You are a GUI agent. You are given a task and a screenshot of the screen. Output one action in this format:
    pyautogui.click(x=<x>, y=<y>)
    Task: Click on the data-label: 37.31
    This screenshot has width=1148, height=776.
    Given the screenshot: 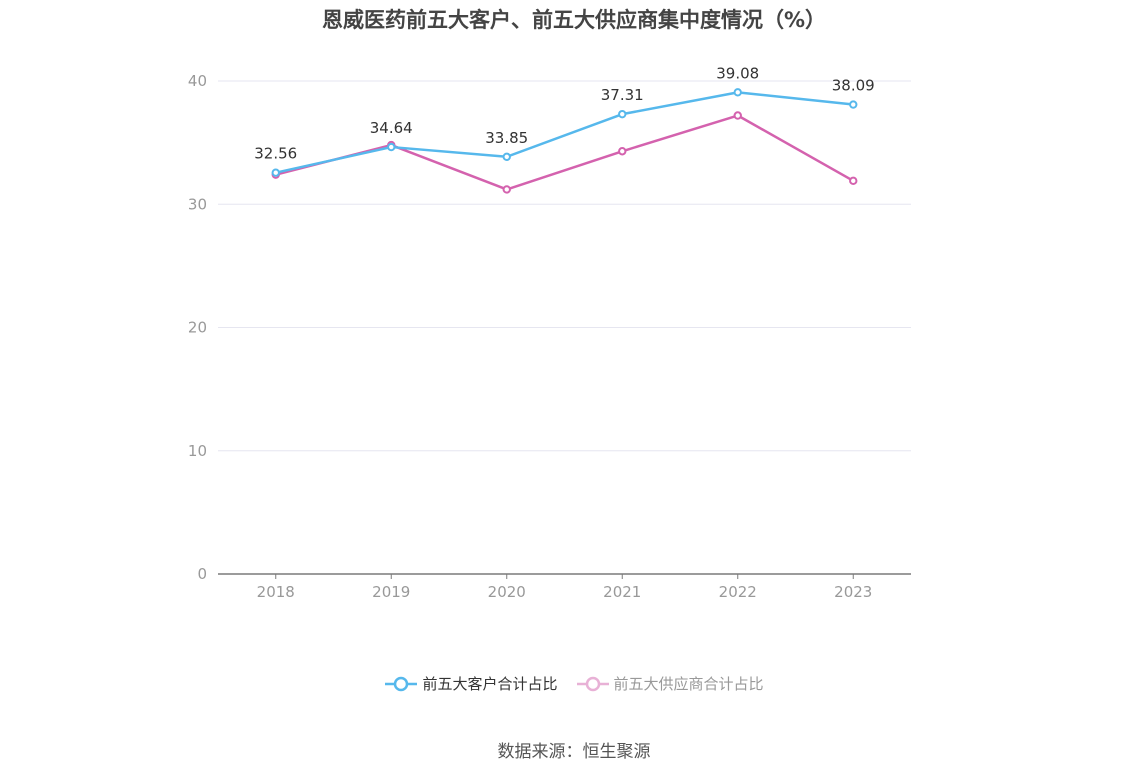 What is the action you would take?
    pyautogui.click(x=622, y=95)
    